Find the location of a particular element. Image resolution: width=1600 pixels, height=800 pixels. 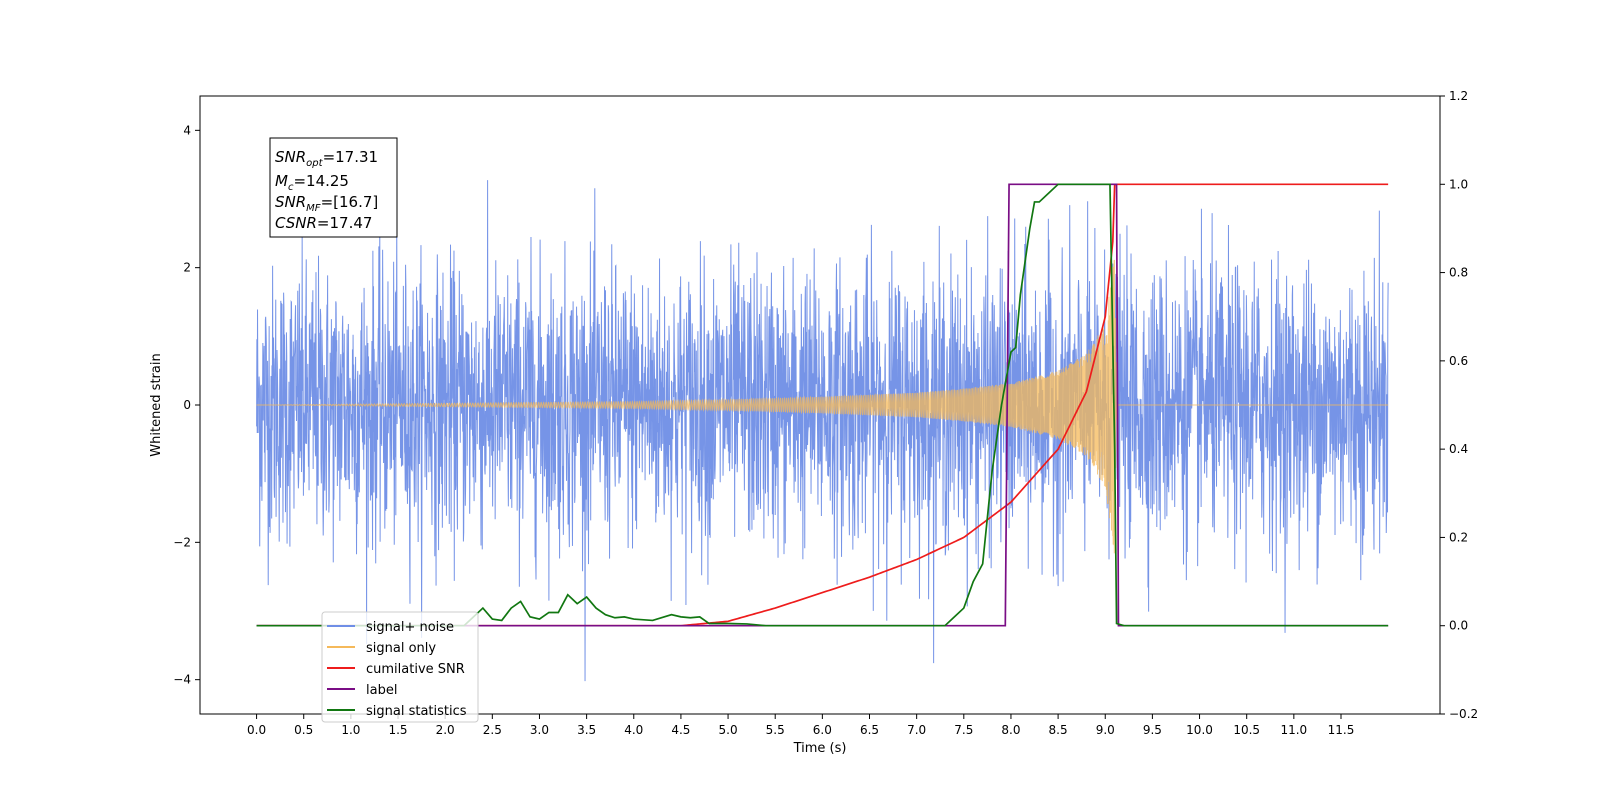

x-tick-label: 2.5 is located at coordinates (492, 730).